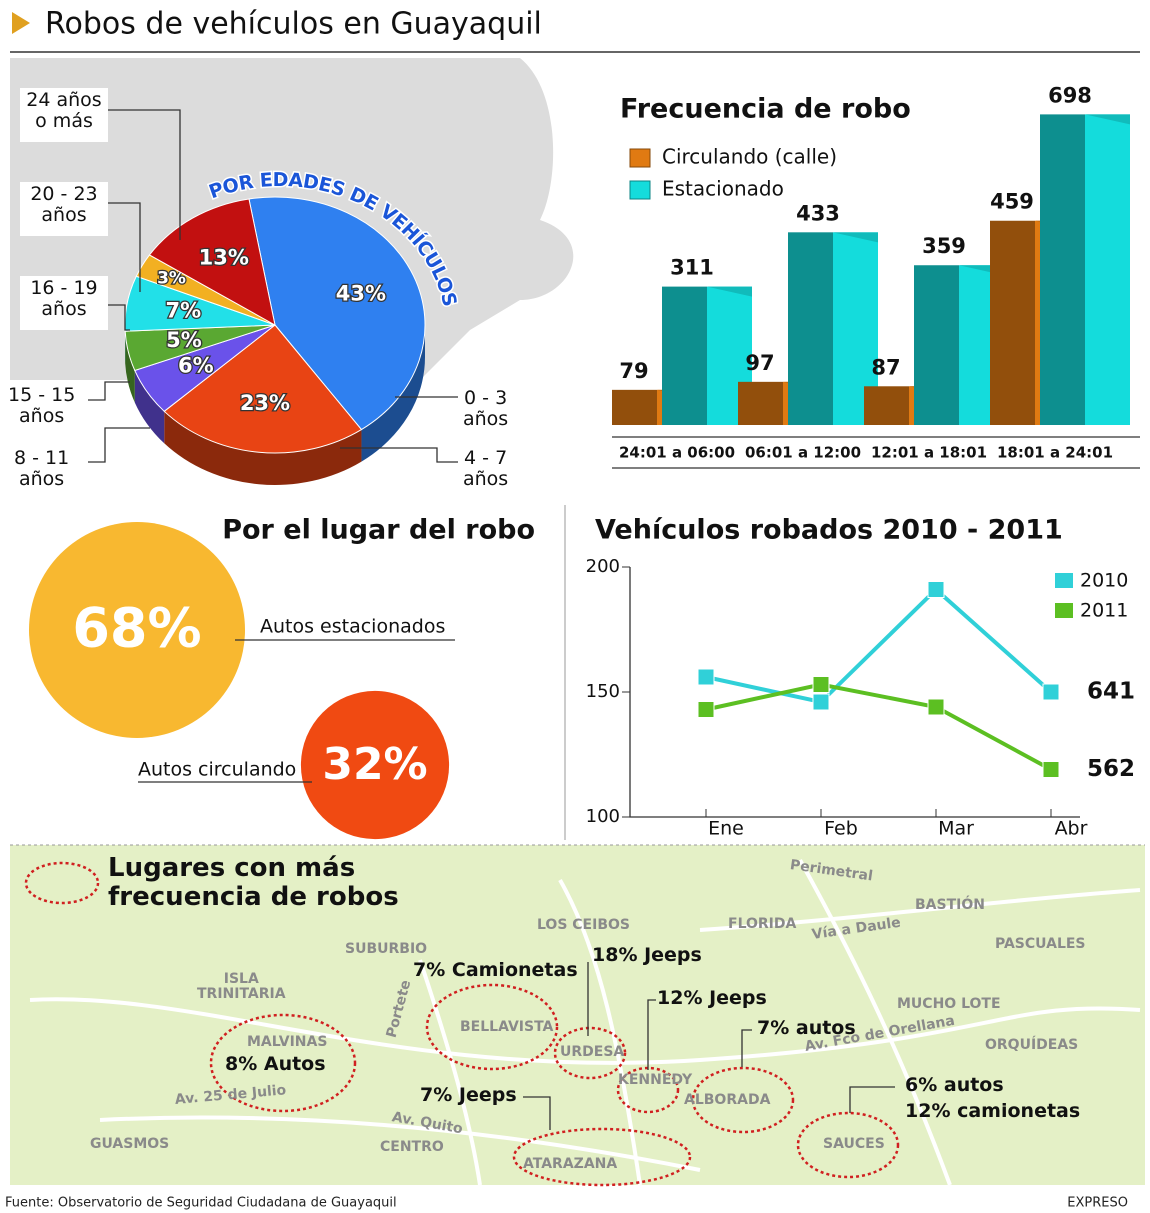 The height and width of the screenshot is (1213, 1150). Describe the element at coordinates (949, 1004) in the screenshot. I see `place-label: MUCHO LOTE` at that location.